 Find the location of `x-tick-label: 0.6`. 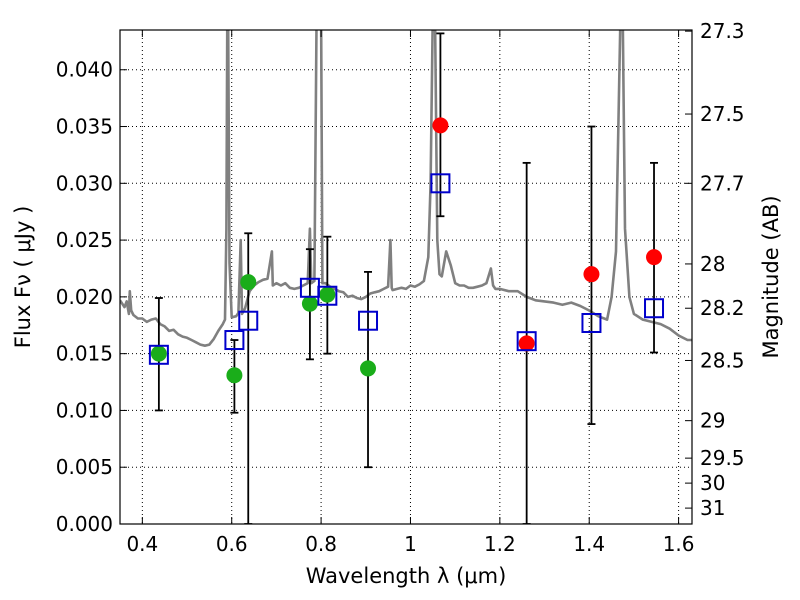

x-tick-label: 0.6 is located at coordinates (232, 544).